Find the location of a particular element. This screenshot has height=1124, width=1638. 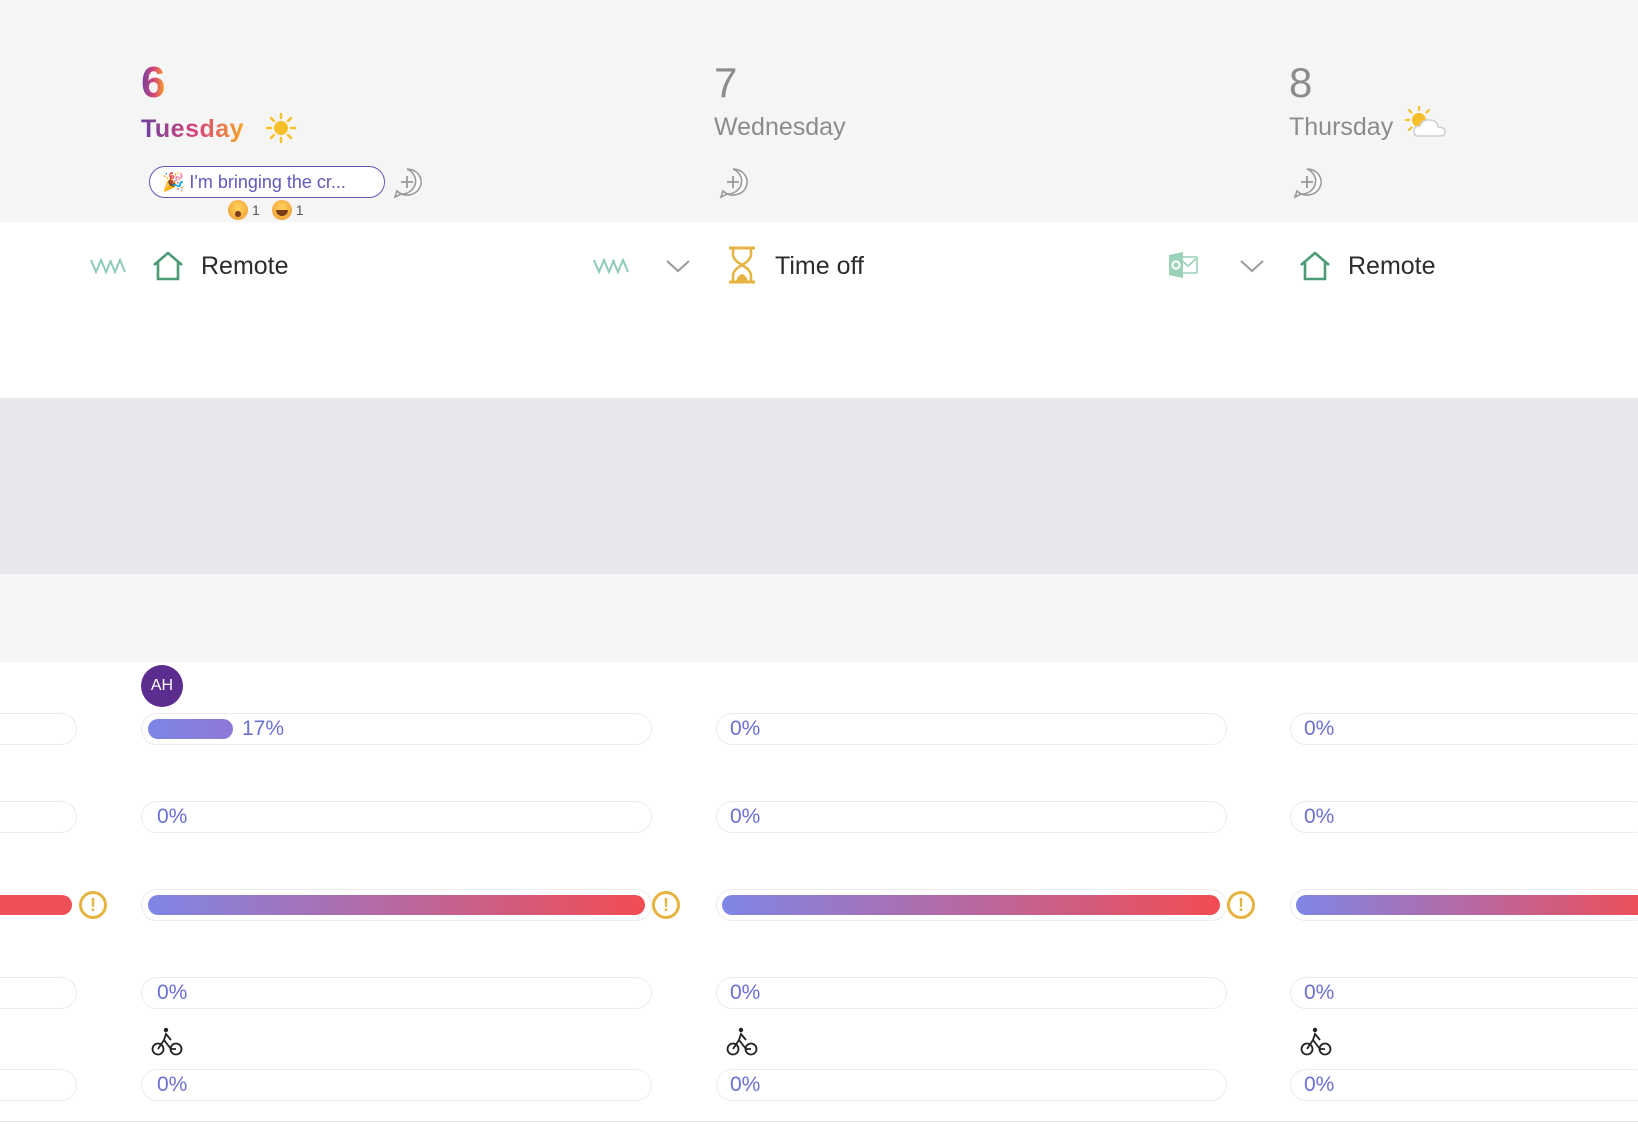

day-number-7: 7 is located at coordinates (726, 82).